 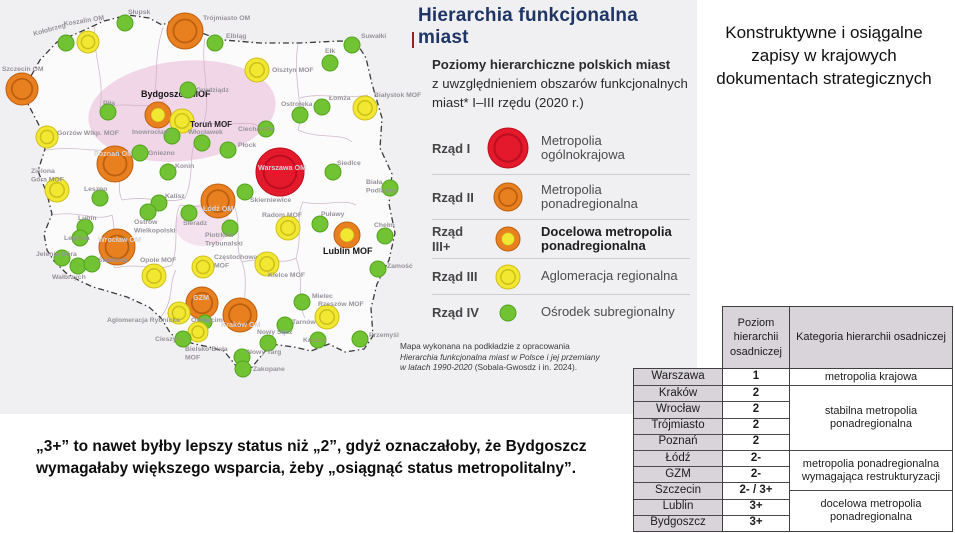 I want to click on table-cell-level-warszawa: 1, so click(x=756, y=377).